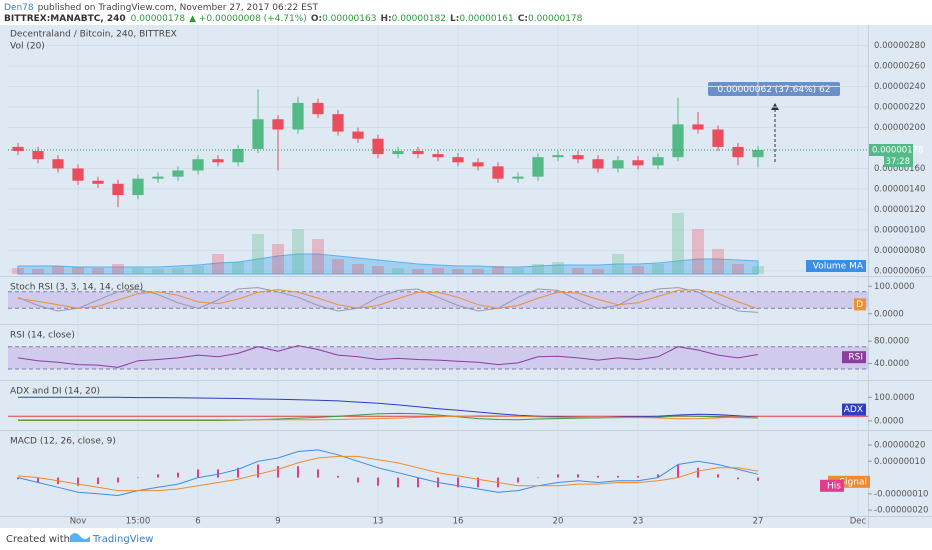 This screenshot has width=932, height=550. I want to click on y-tick-label: 0.00000160, so click(899, 169).